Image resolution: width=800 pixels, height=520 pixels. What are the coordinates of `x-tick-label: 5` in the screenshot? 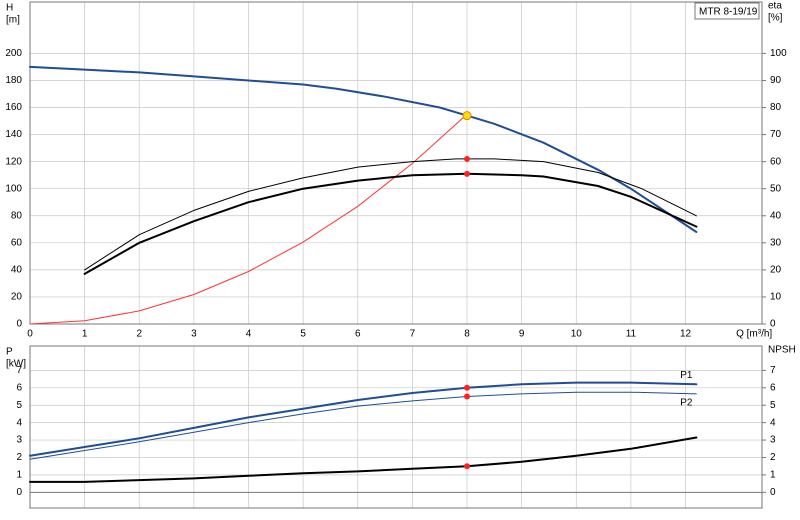 It's located at (303, 334).